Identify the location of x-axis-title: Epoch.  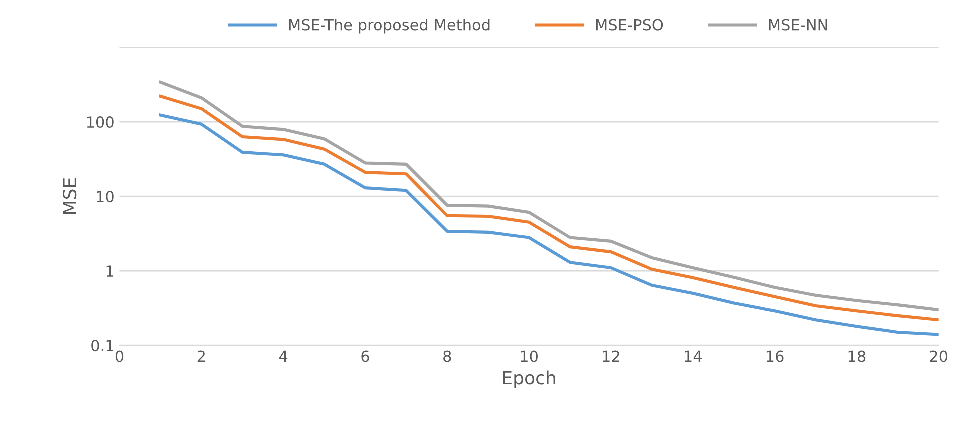
(529, 379).